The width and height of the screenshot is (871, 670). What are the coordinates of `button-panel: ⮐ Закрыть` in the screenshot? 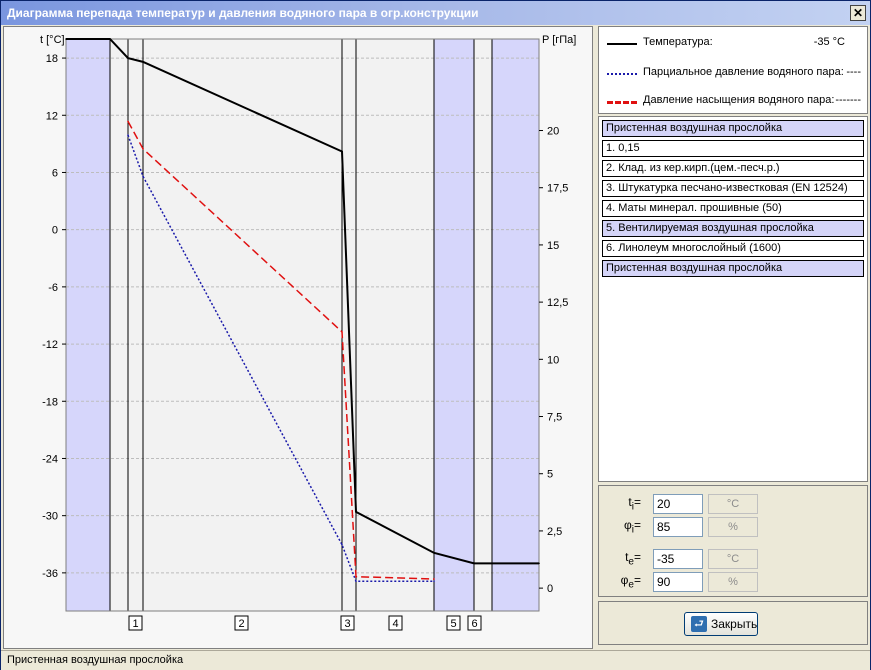 It's located at (733, 623).